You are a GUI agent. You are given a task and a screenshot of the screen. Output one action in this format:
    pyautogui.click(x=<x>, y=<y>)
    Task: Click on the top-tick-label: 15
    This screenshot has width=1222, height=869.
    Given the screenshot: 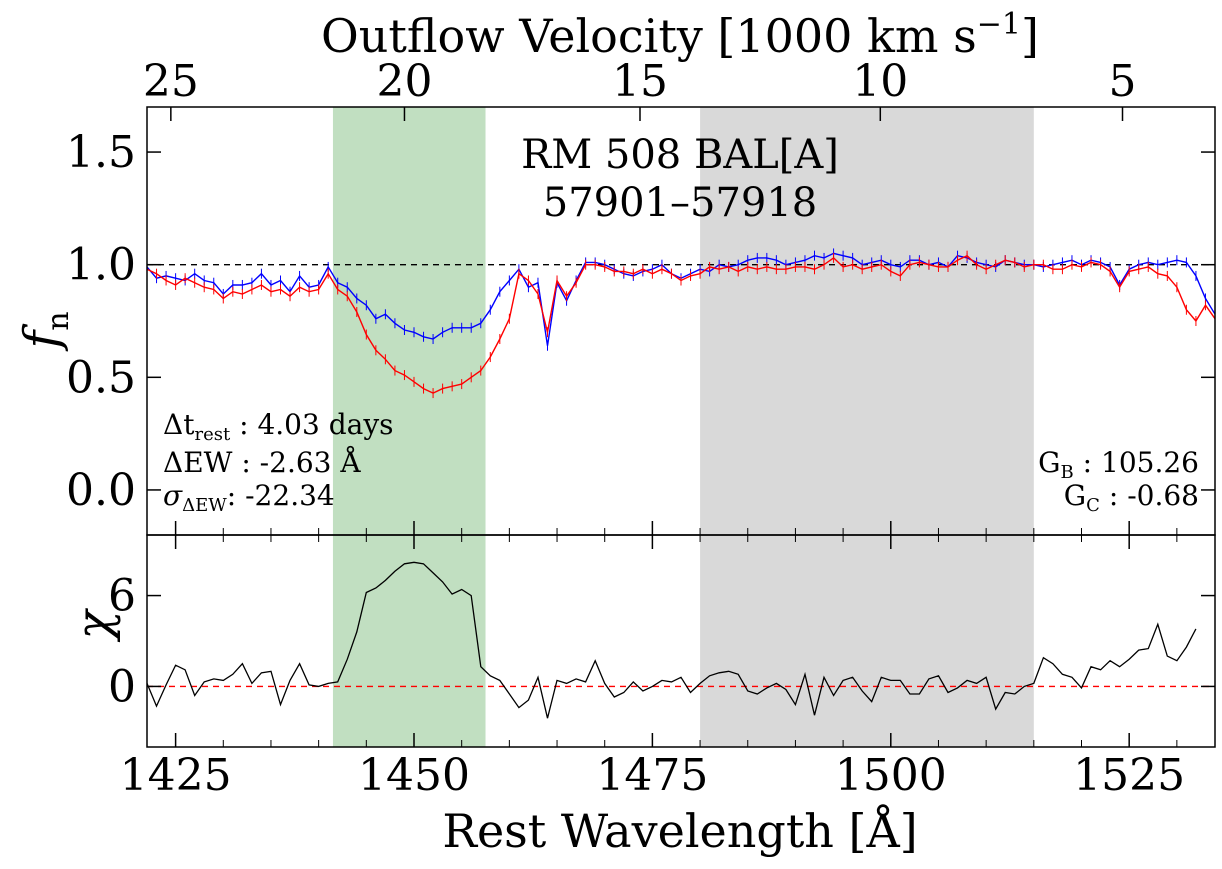 What is the action you would take?
    pyautogui.click(x=640, y=81)
    